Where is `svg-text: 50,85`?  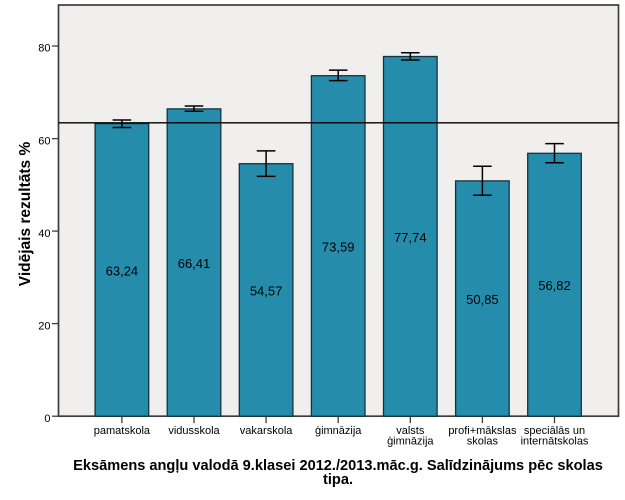 svg-text: 50,85 is located at coordinates (482, 299).